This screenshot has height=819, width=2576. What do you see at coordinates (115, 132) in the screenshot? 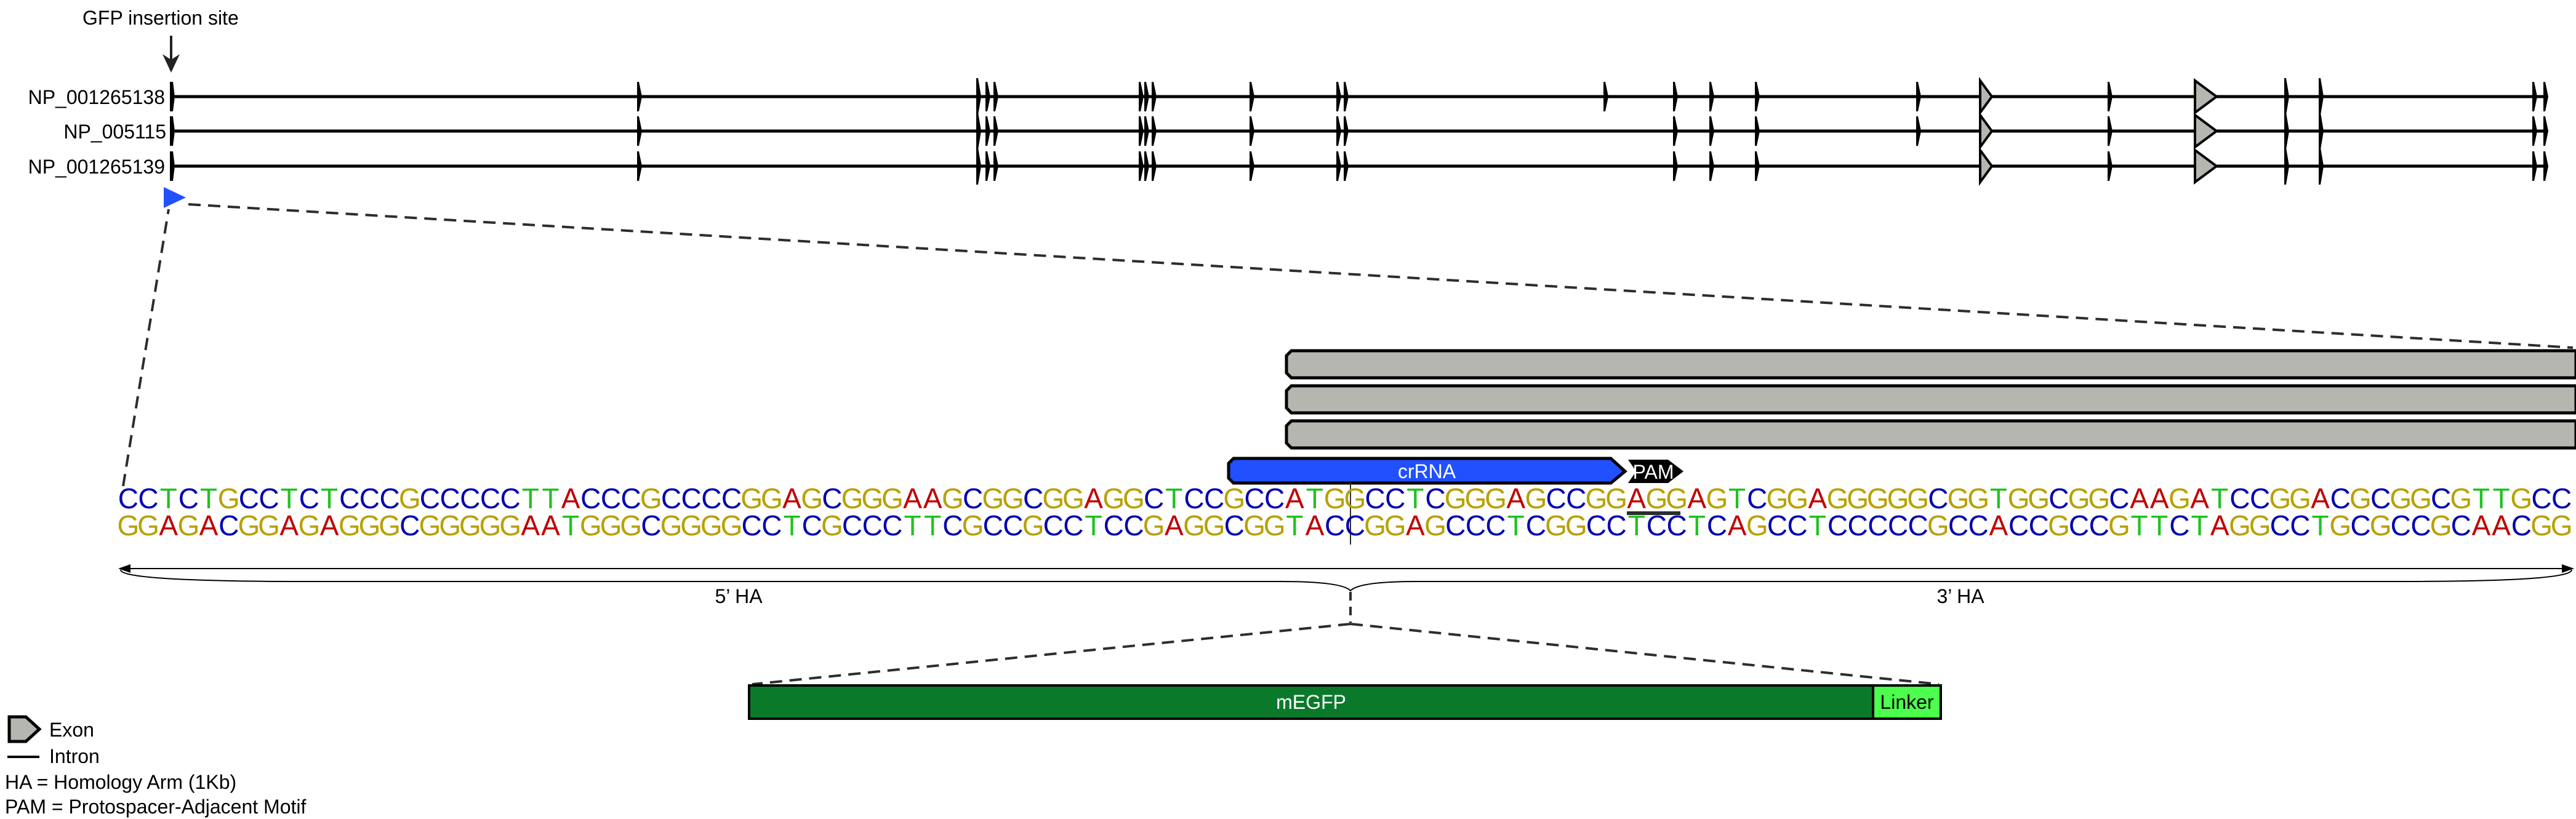
I see `transcript-label: NP_005115` at bounding box center [115, 132].